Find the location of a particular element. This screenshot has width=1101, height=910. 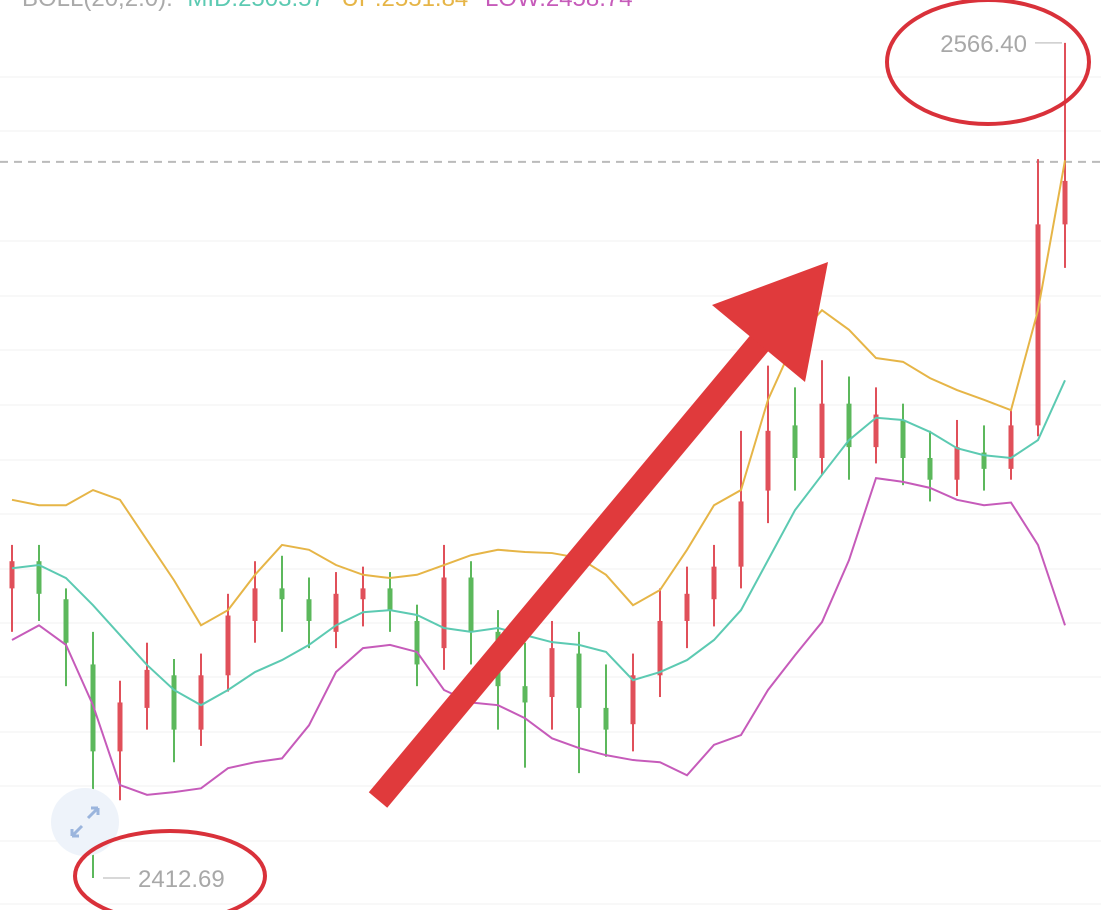

indicator-label: BOLL(20,2.0): is located at coordinates (97, 6).